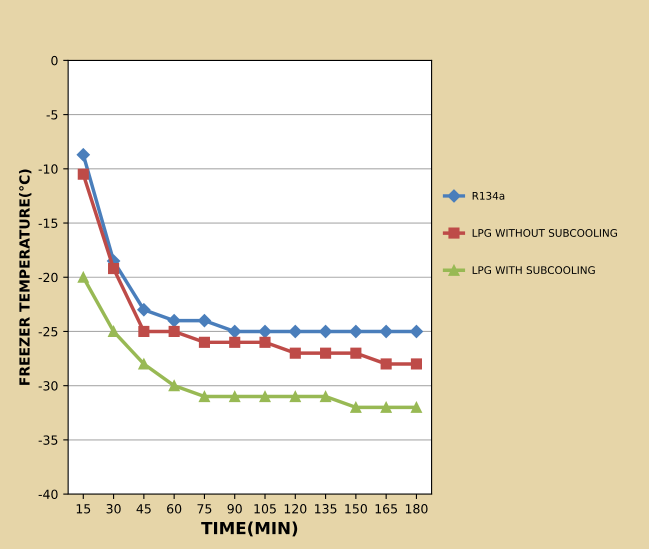  I want to click on x-tick-label: 75, so click(205, 509).